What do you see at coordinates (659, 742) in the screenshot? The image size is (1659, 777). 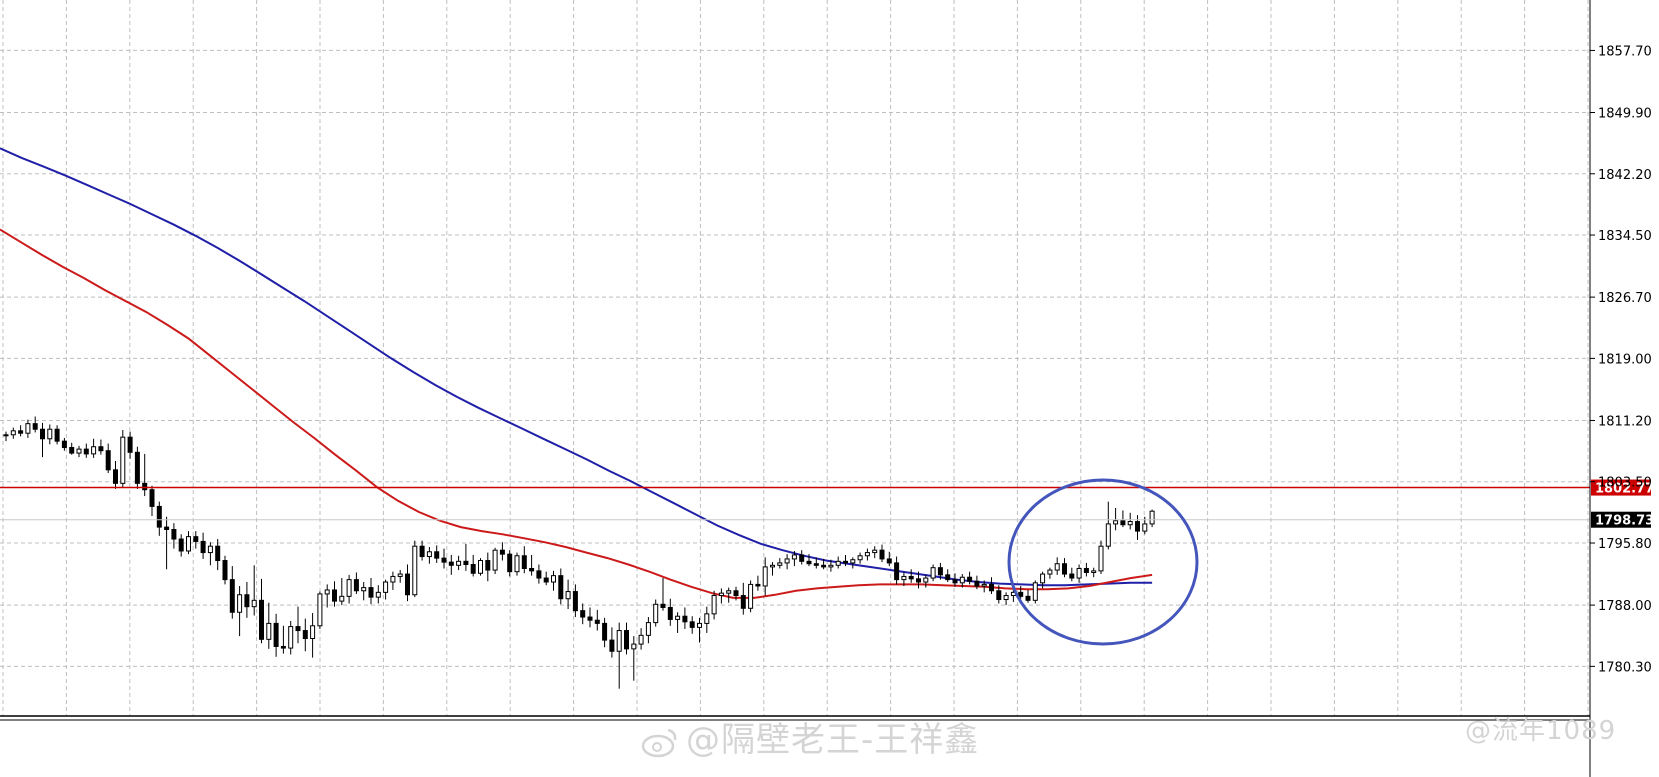 I see `weibo-logo-icon` at bounding box center [659, 742].